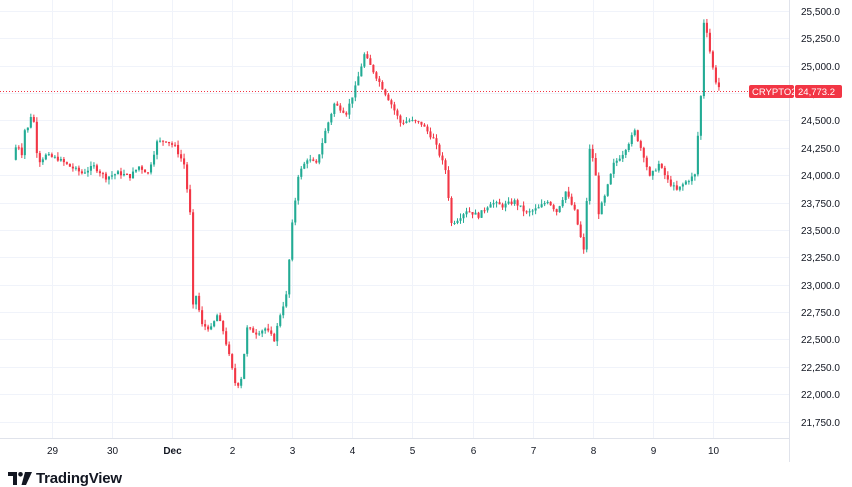 This screenshot has height=487, width=852. Describe the element at coordinates (820, 176) in the screenshot. I see `y-tick-label: 24,000.0` at that location.